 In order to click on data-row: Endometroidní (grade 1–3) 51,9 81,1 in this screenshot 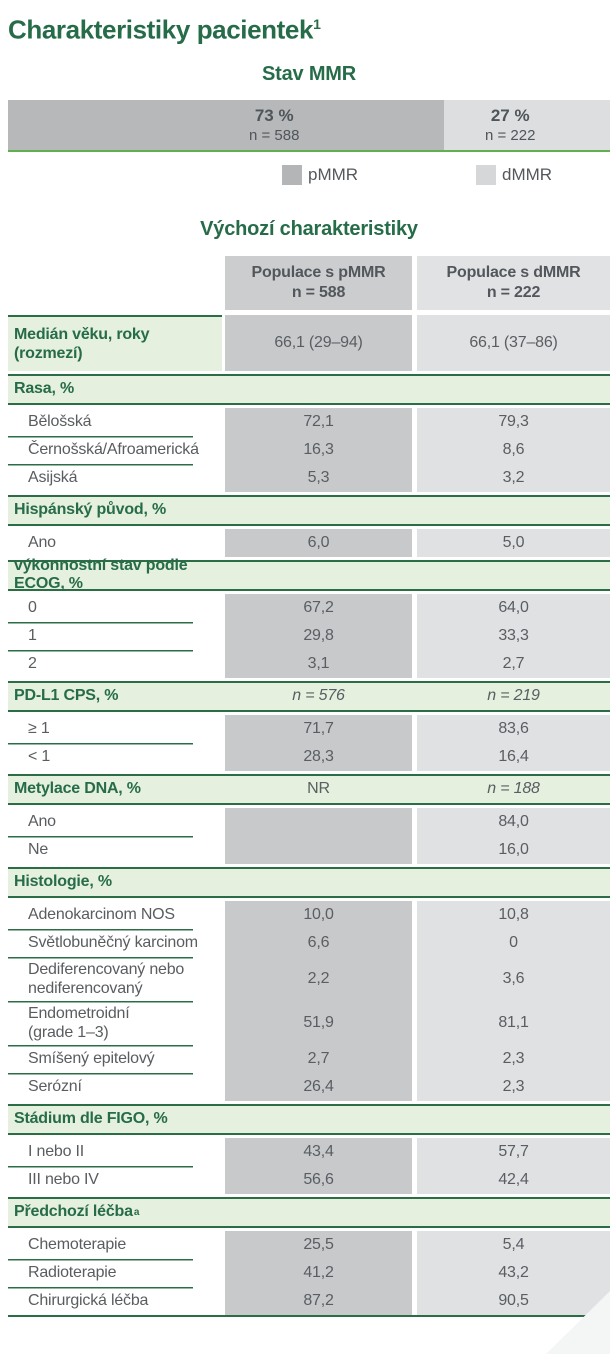, I will do `click(309, 1022)`.